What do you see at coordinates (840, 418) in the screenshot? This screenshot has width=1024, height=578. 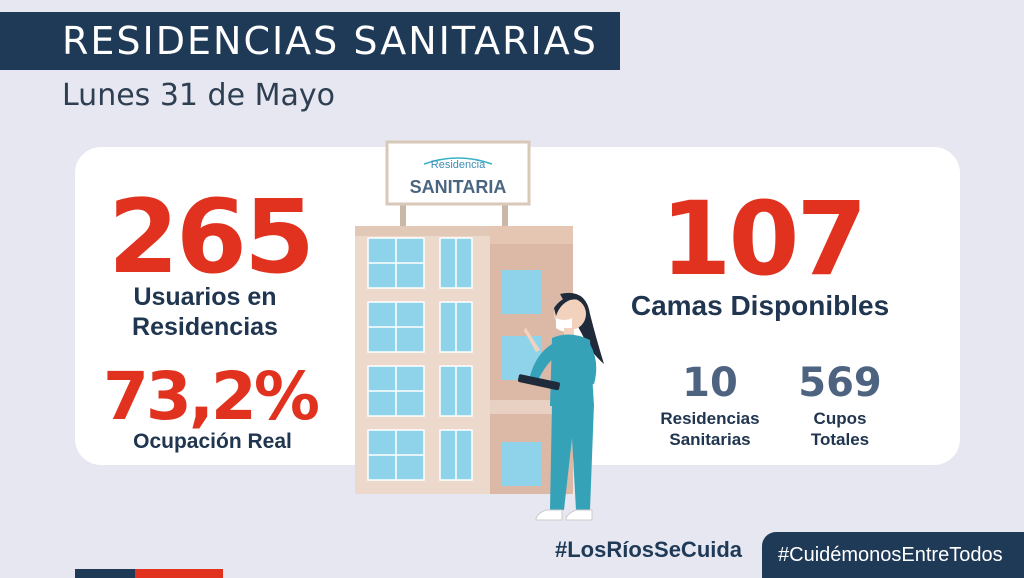 I see `slots-label-line1: Cupos` at bounding box center [840, 418].